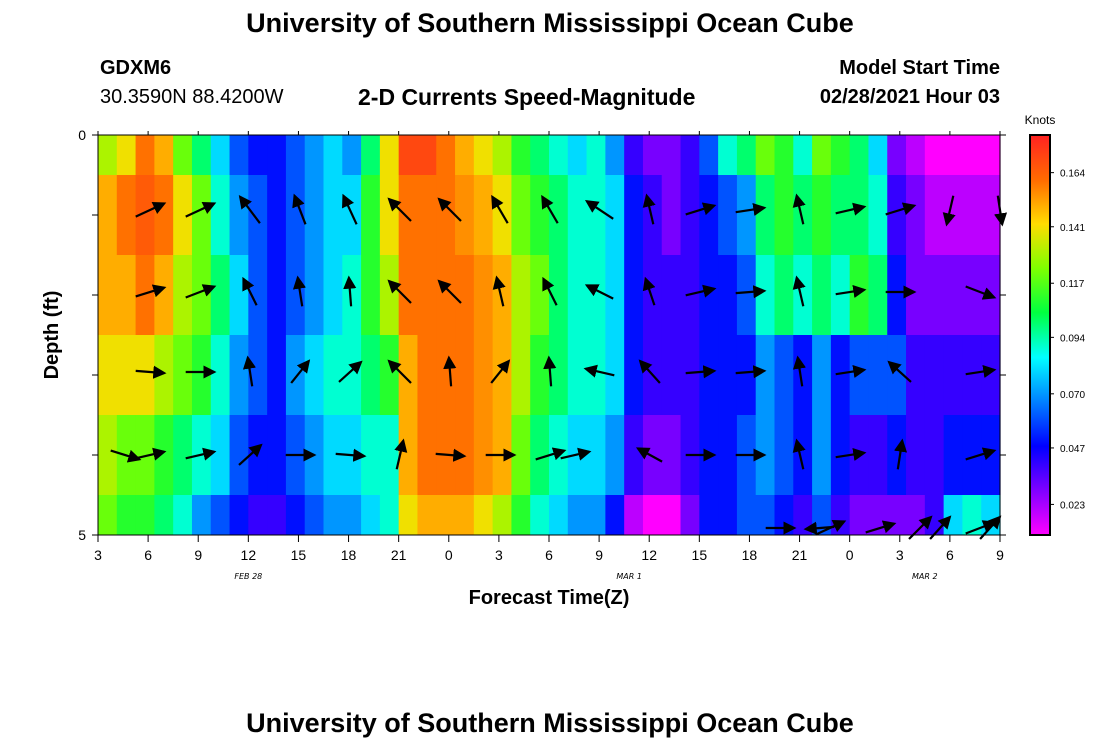  I want to click on x-tick-label: 3, so click(900, 555).